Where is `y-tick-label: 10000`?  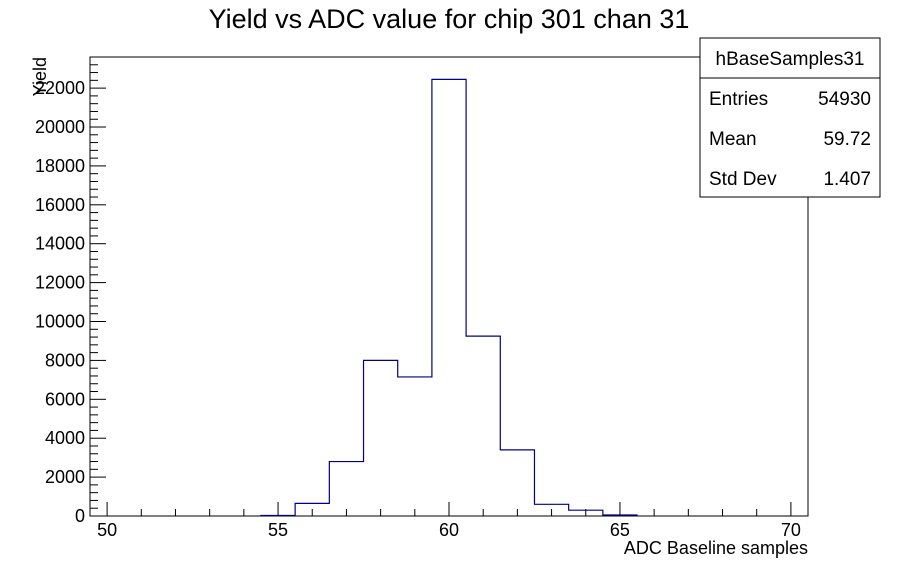 y-tick-label: 10000 is located at coordinates (60, 322).